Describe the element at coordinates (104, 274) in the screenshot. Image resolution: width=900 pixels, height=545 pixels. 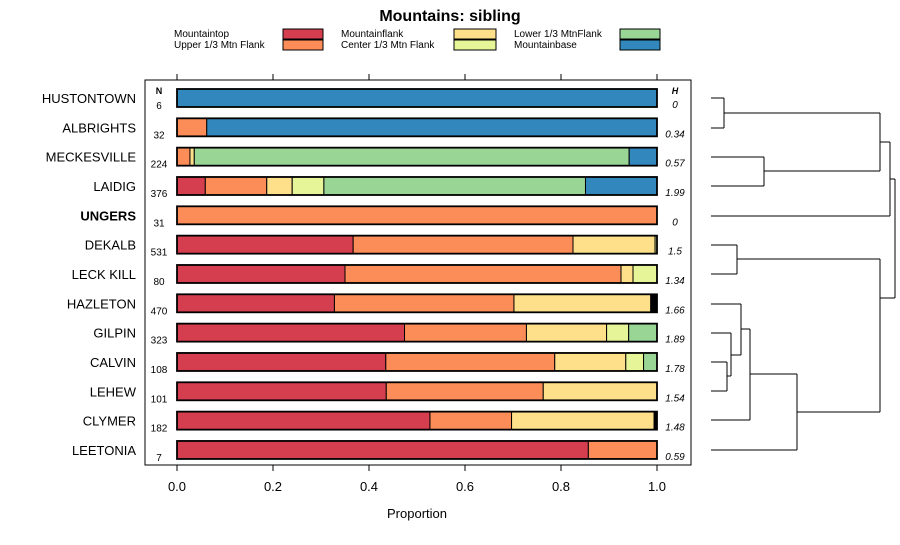
I see `row-label: LECK KILL` at that location.